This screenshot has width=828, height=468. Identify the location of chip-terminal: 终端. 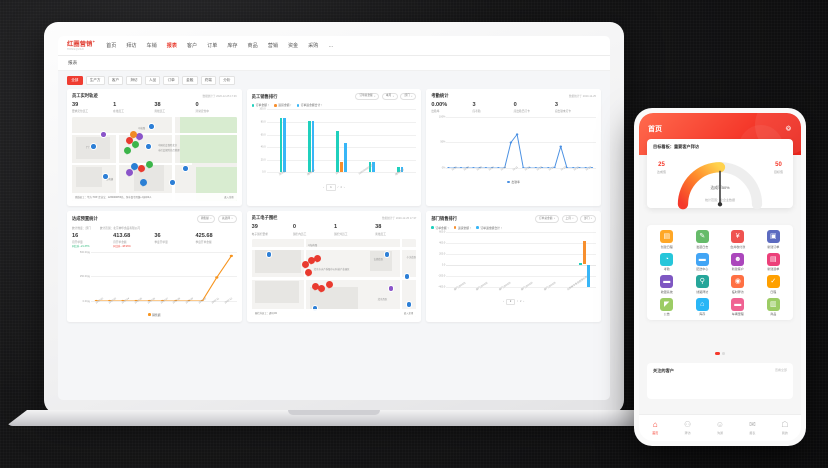
(208, 80).